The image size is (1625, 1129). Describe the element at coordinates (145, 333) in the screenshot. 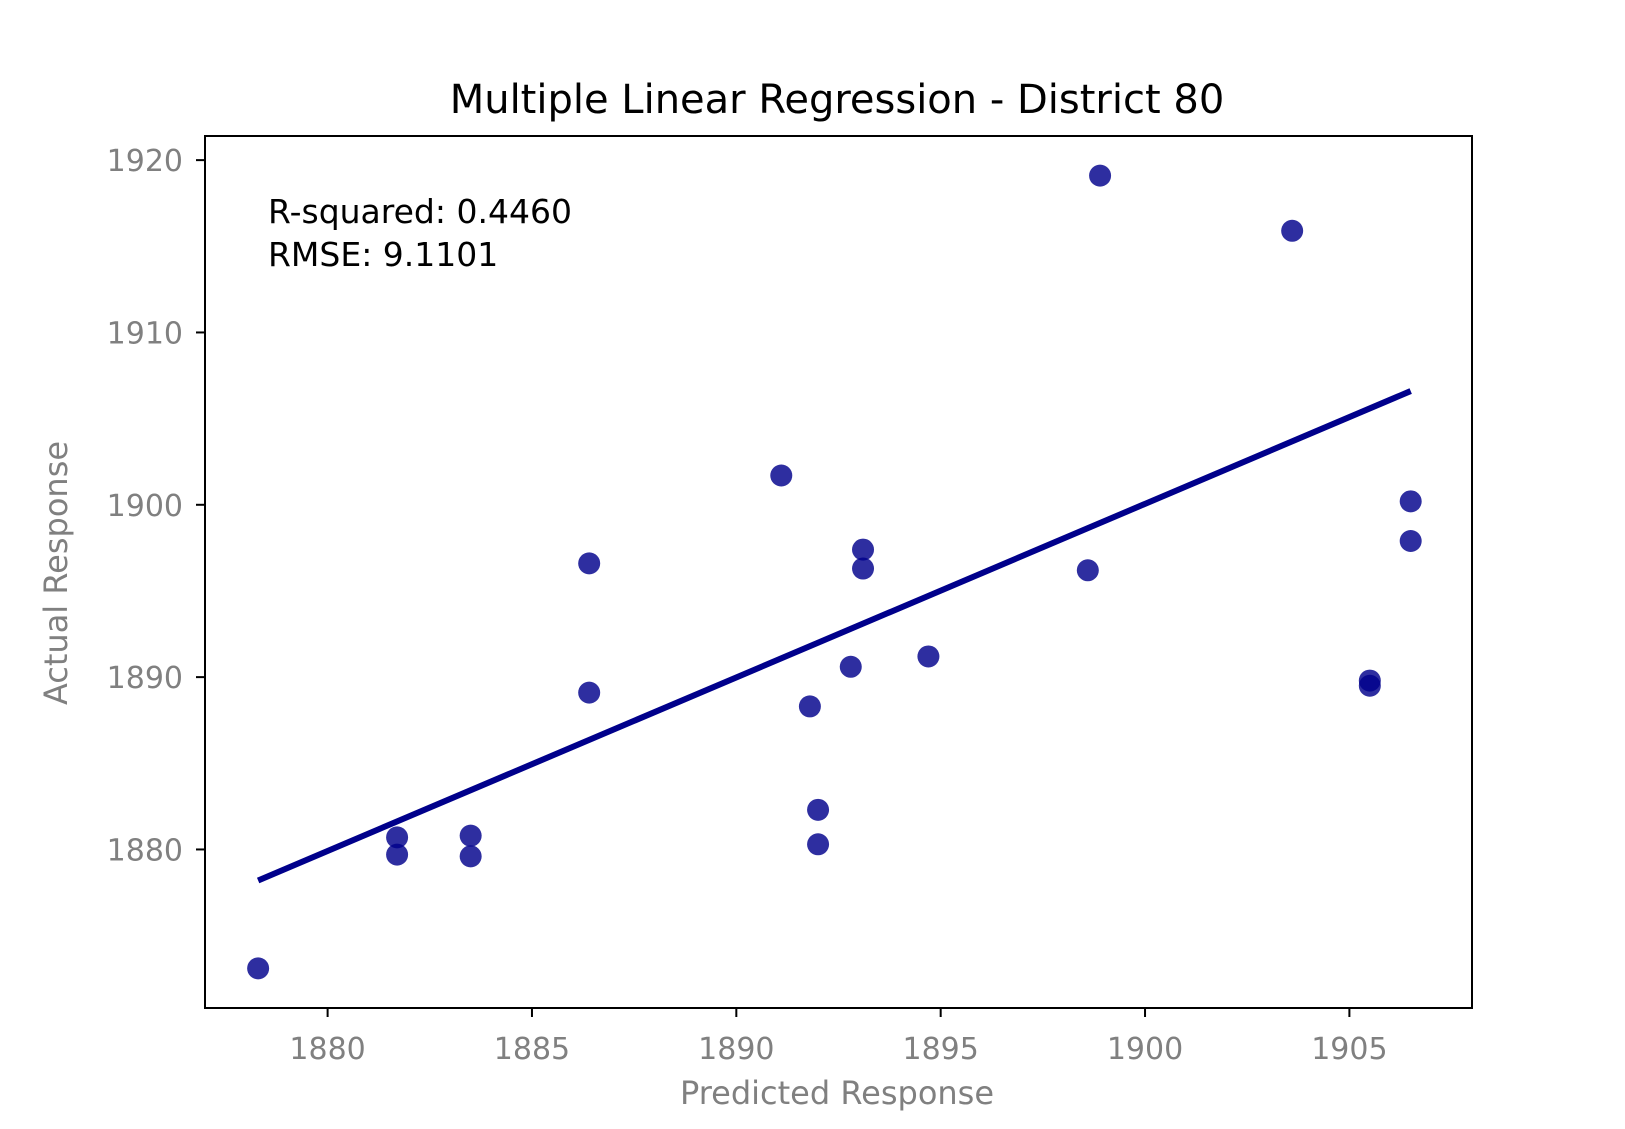

I see `y-tick-label: 1910` at that location.